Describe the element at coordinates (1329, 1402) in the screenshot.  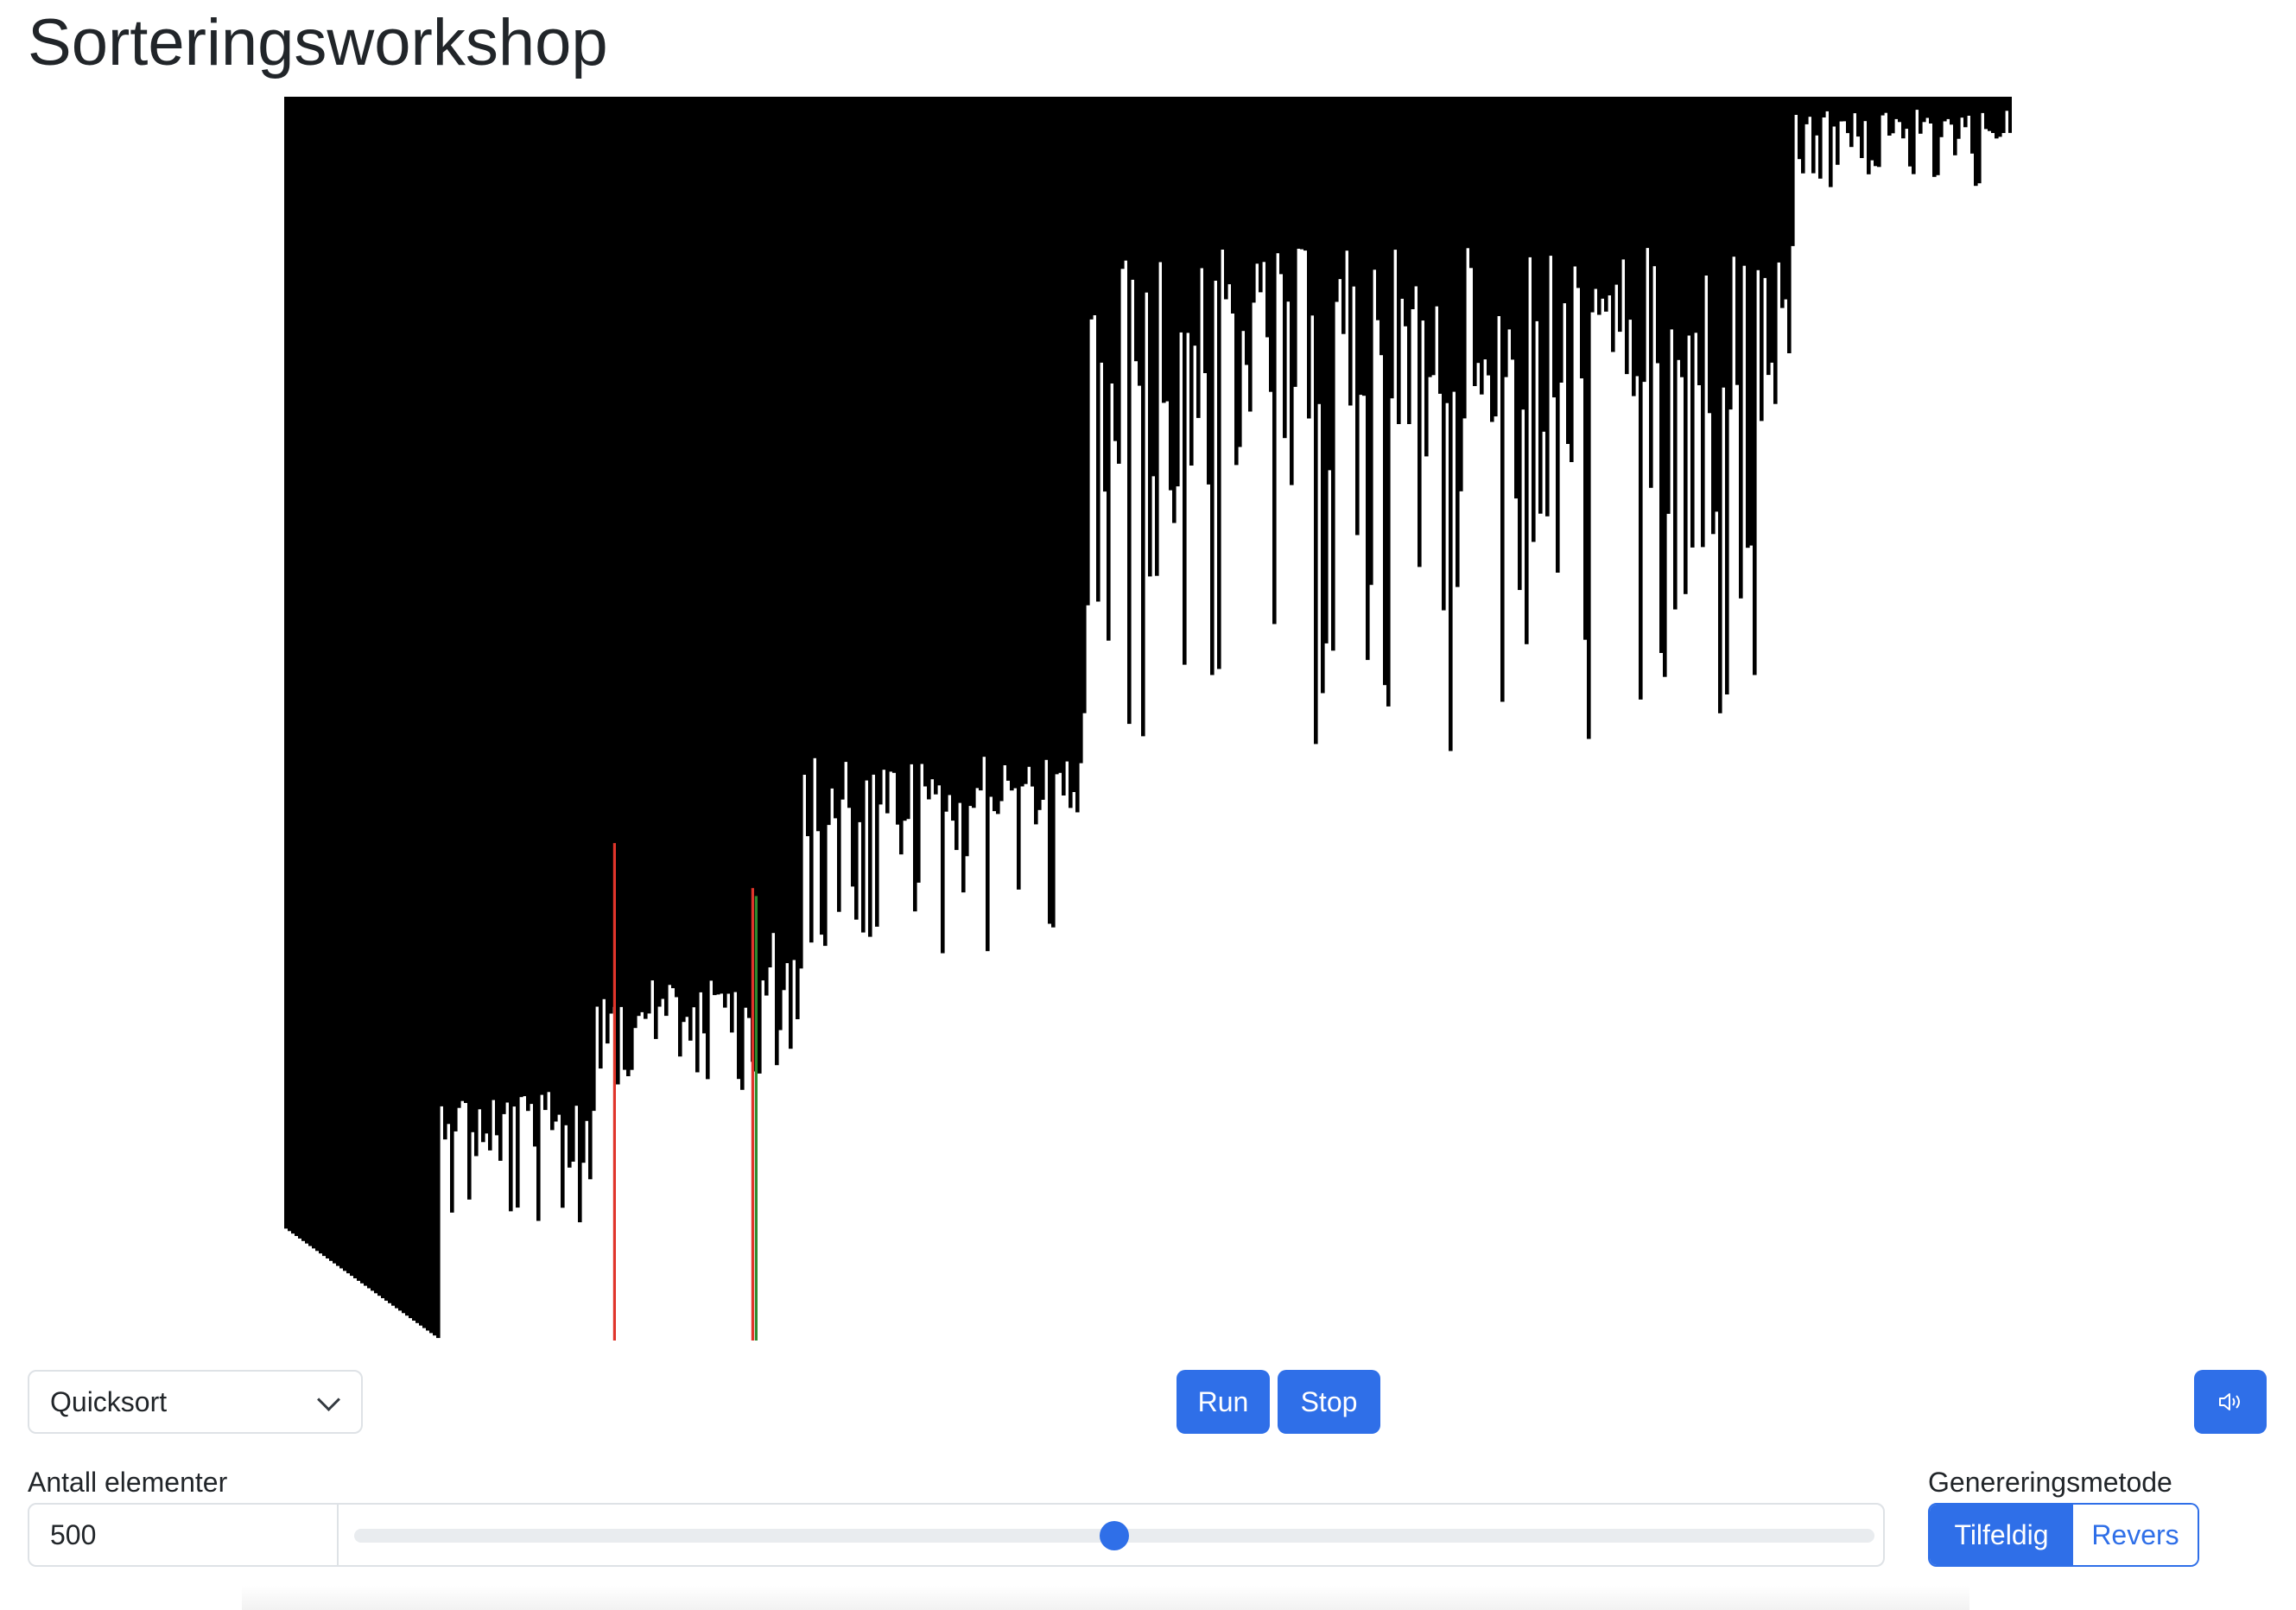
I see `stop-button: Stop` at that location.